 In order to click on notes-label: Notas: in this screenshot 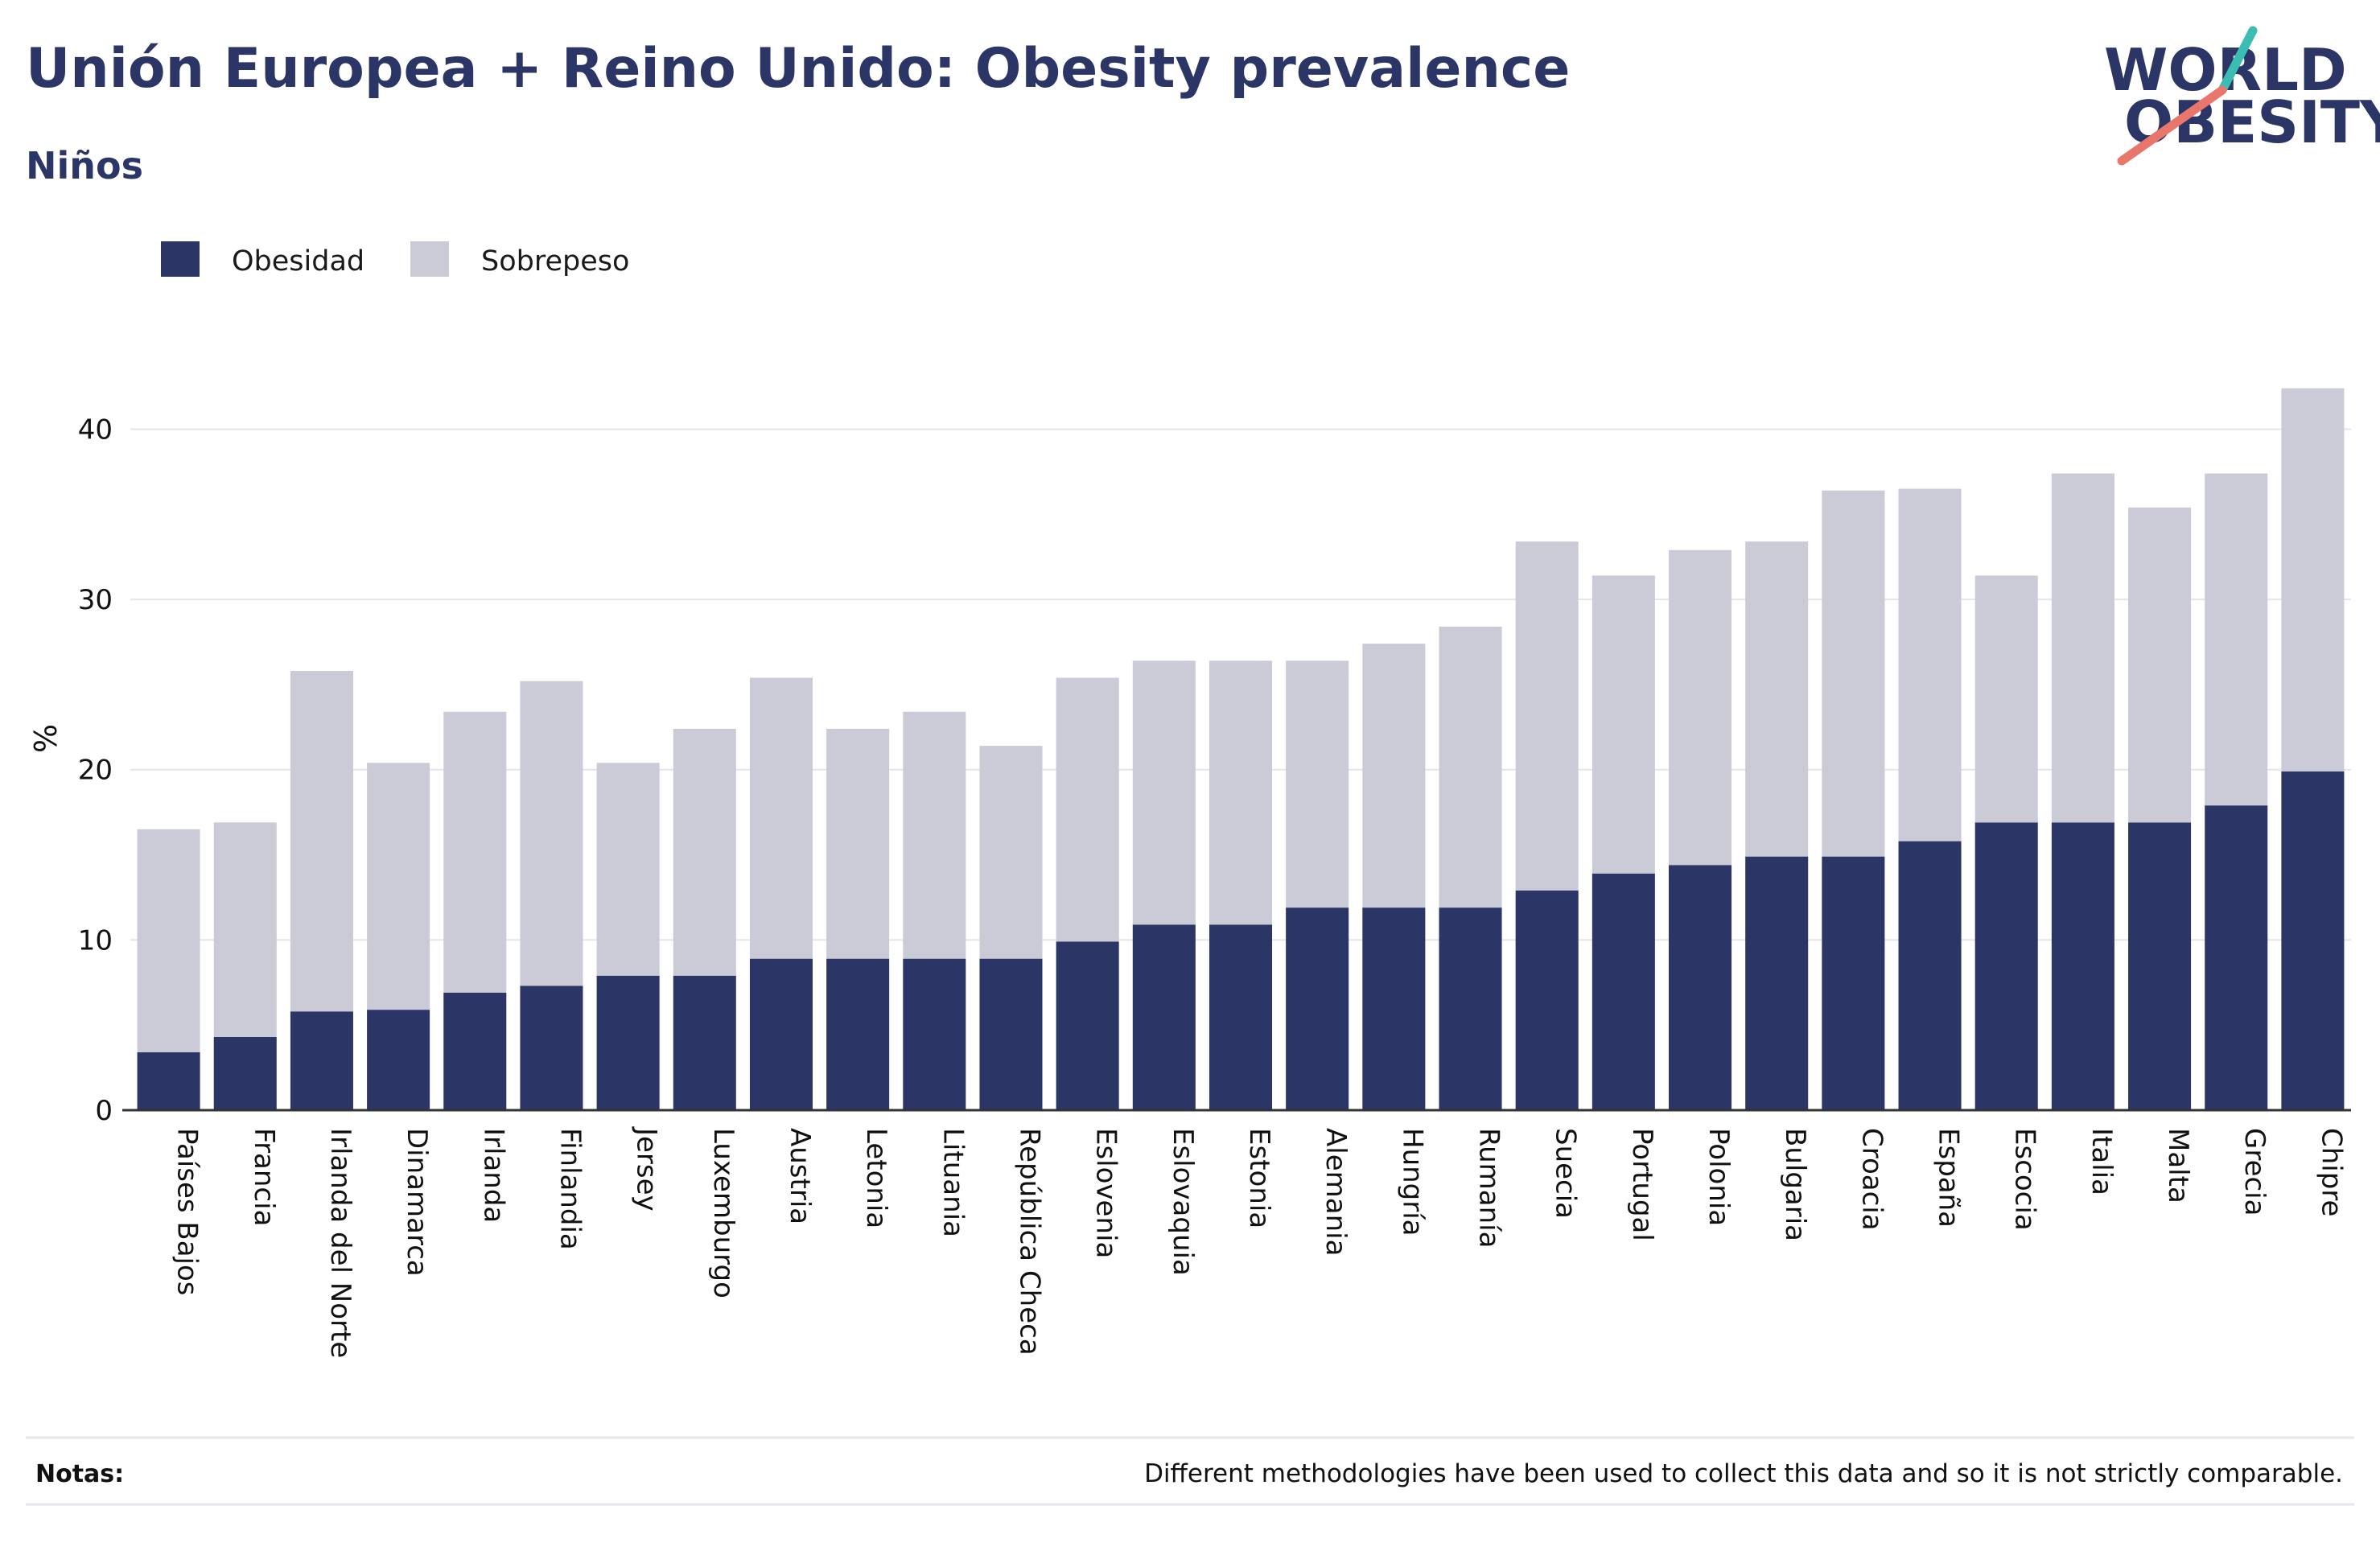, I will do `click(80, 1474)`.